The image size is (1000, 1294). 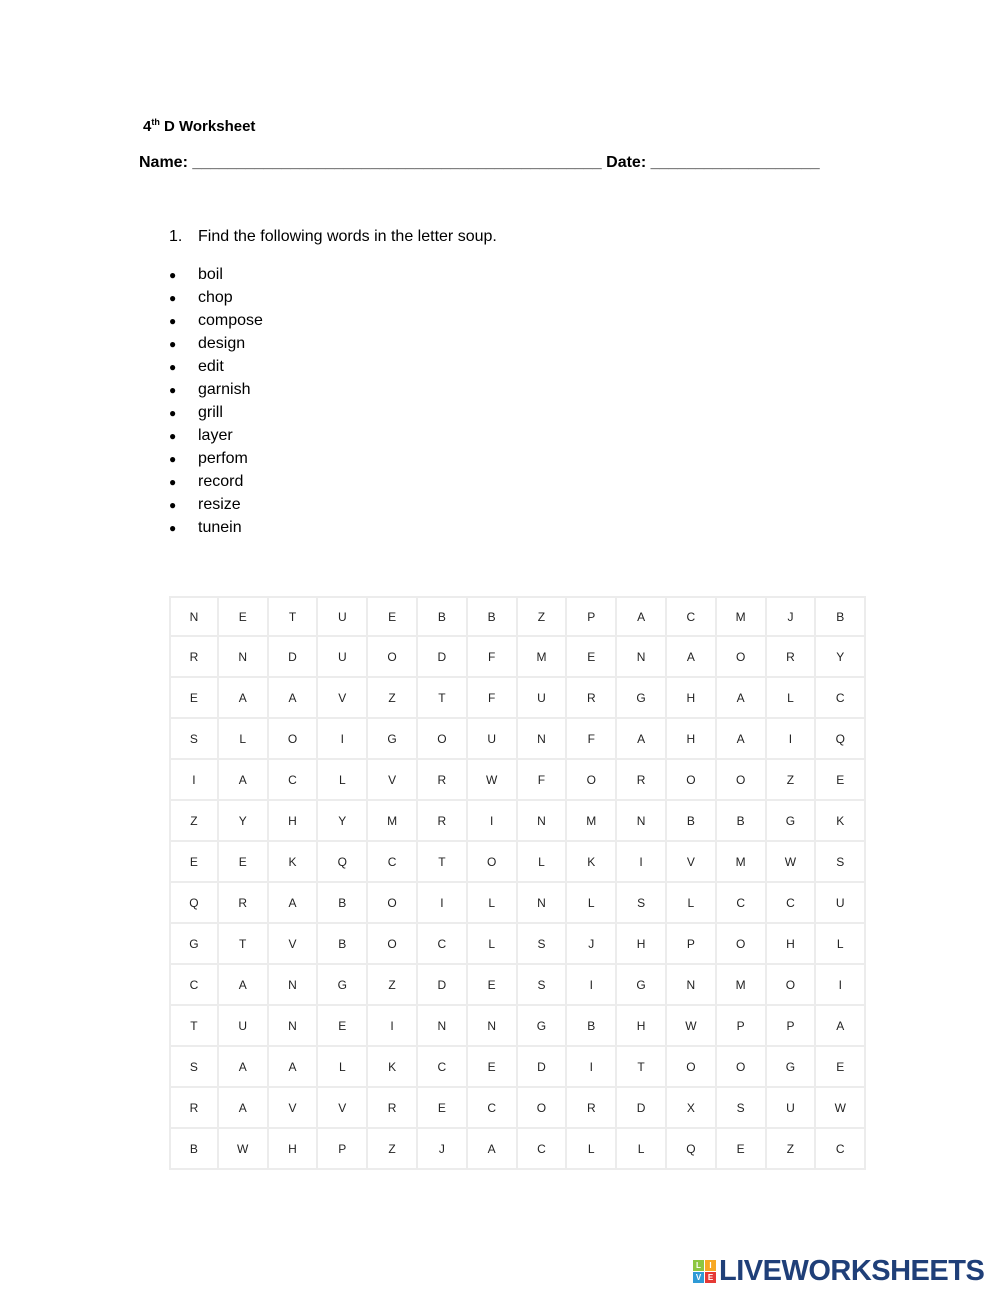 What do you see at coordinates (492, 780) in the screenshot?
I see `grid-cell: W` at bounding box center [492, 780].